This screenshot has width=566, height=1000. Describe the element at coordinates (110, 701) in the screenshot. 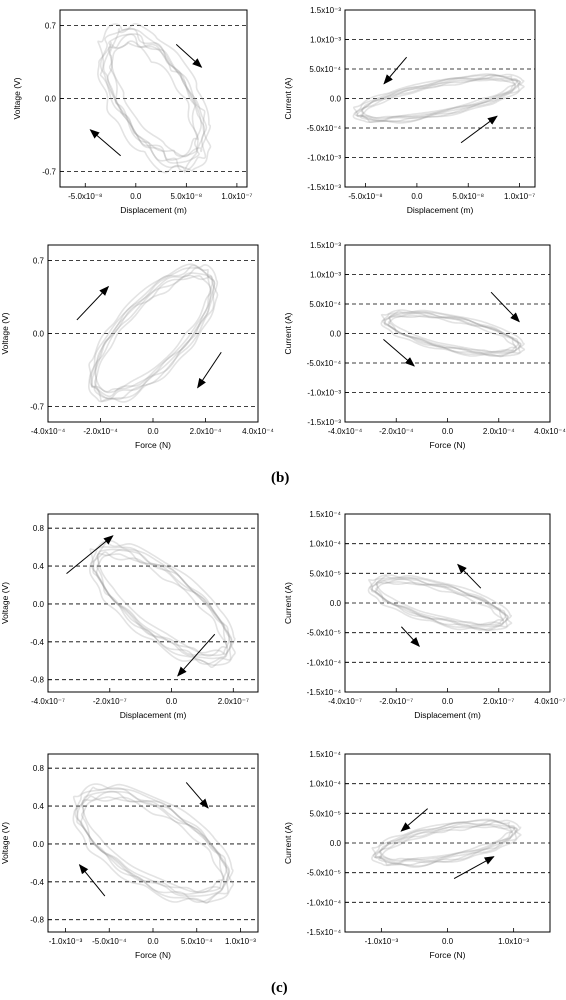

I see `x-tick-label: -2.0x10⁻⁷` at that location.